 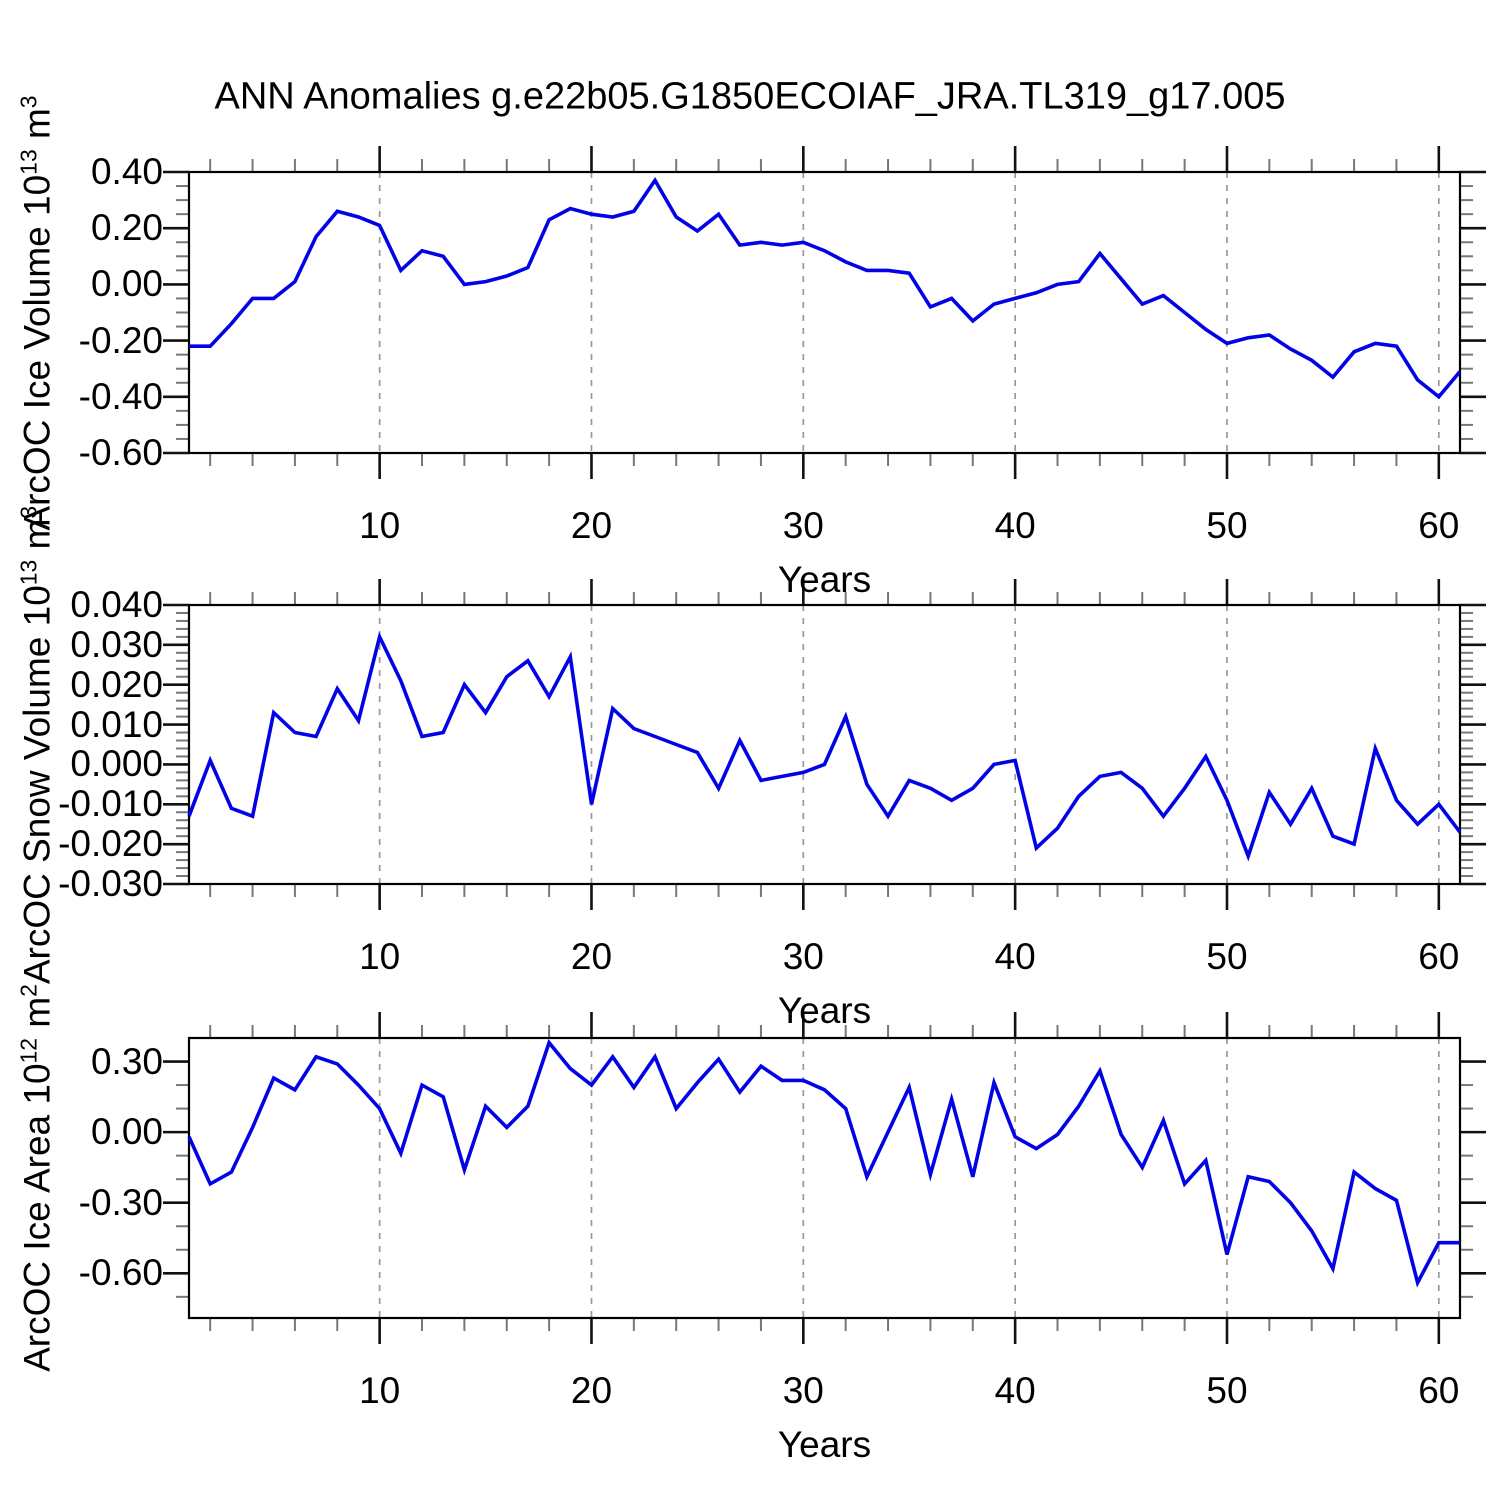 What do you see at coordinates (380, 1390) in the screenshot?
I see `x-tick-label-ice-area: 10` at bounding box center [380, 1390].